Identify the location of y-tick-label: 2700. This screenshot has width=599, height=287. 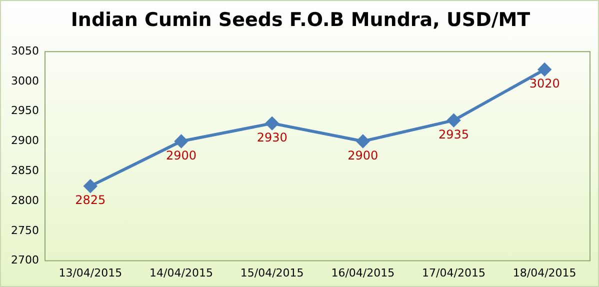
(24, 260).